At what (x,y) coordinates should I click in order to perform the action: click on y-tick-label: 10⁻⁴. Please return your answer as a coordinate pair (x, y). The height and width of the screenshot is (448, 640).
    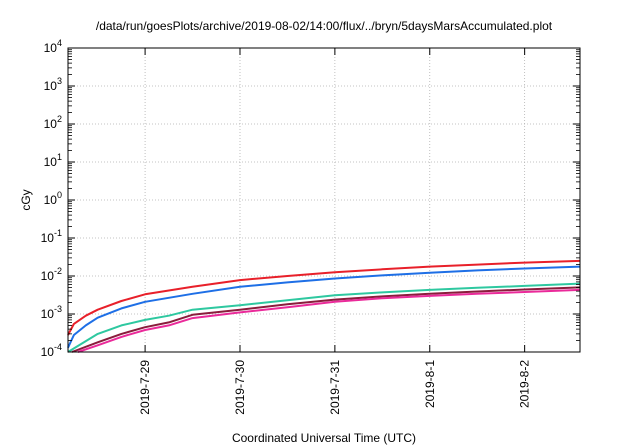
    Looking at the image, I should click on (51, 350).